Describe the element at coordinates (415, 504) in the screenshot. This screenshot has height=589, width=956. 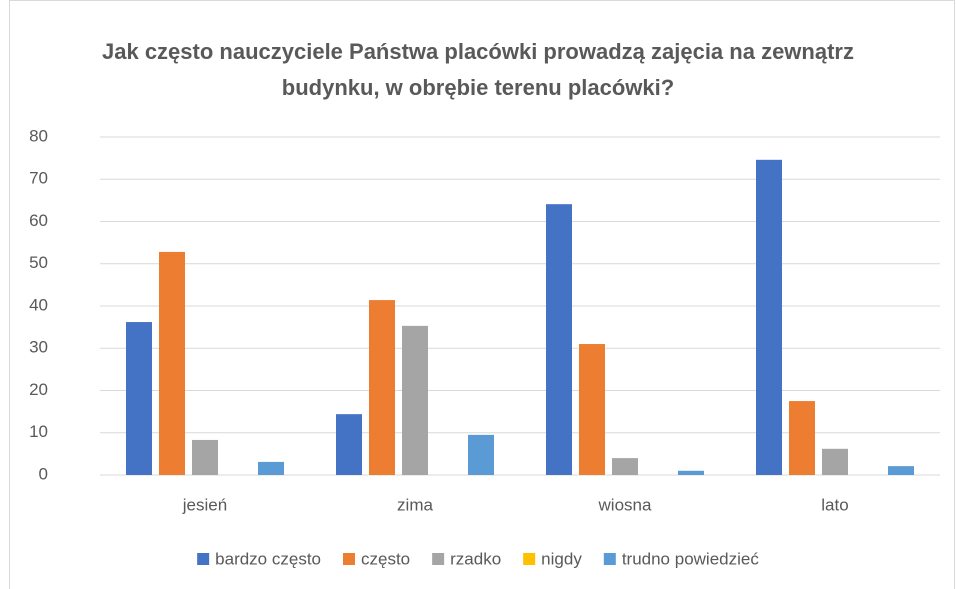
I see `x-tick-label: zima` at that location.